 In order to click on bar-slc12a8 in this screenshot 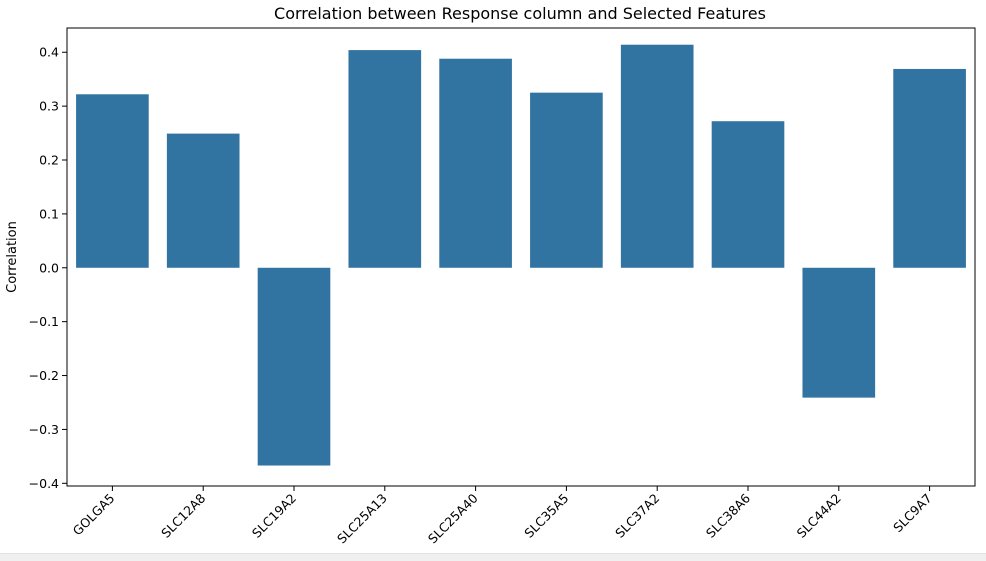, I will do `click(203, 200)`.